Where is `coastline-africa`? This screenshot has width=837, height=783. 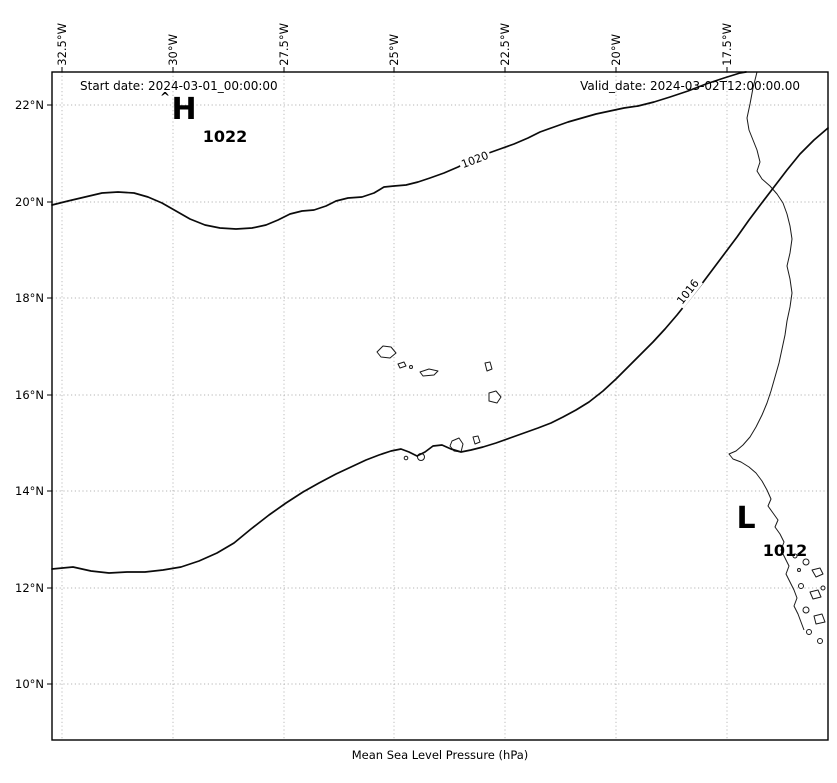
coastline-africa is located at coordinates (766, 351).